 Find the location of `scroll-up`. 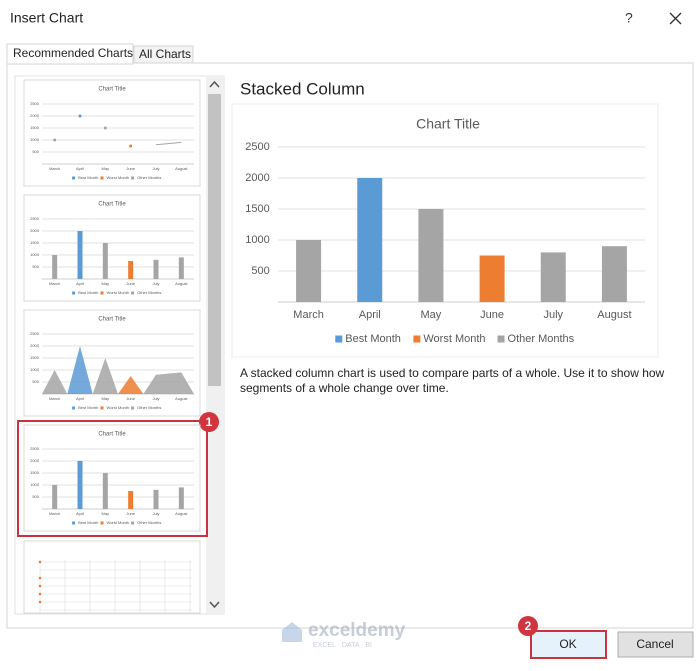

scroll-up is located at coordinates (214, 84).